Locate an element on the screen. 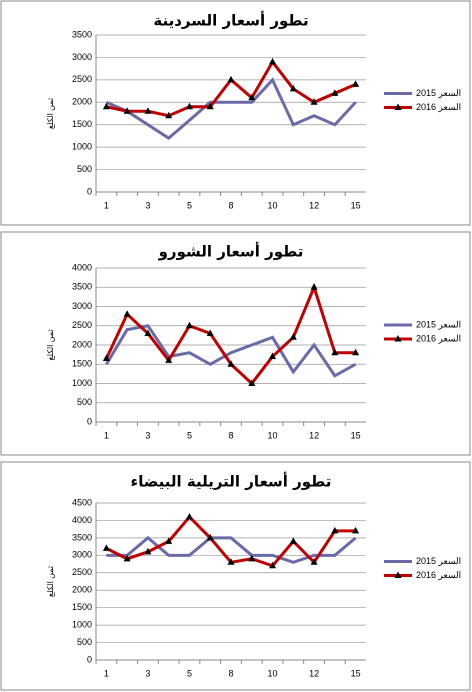  chart-title: تطور أسعار السردينة is located at coordinates (230, 20).